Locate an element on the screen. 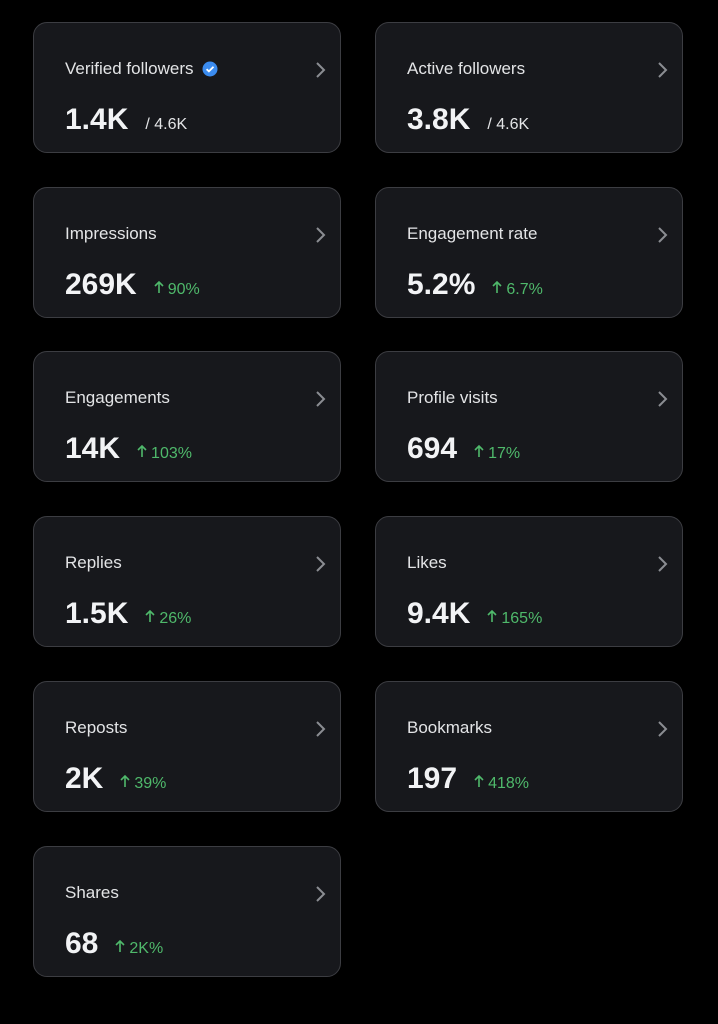  stat-card: Bookmarks 197 418% is located at coordinates (529, 746).